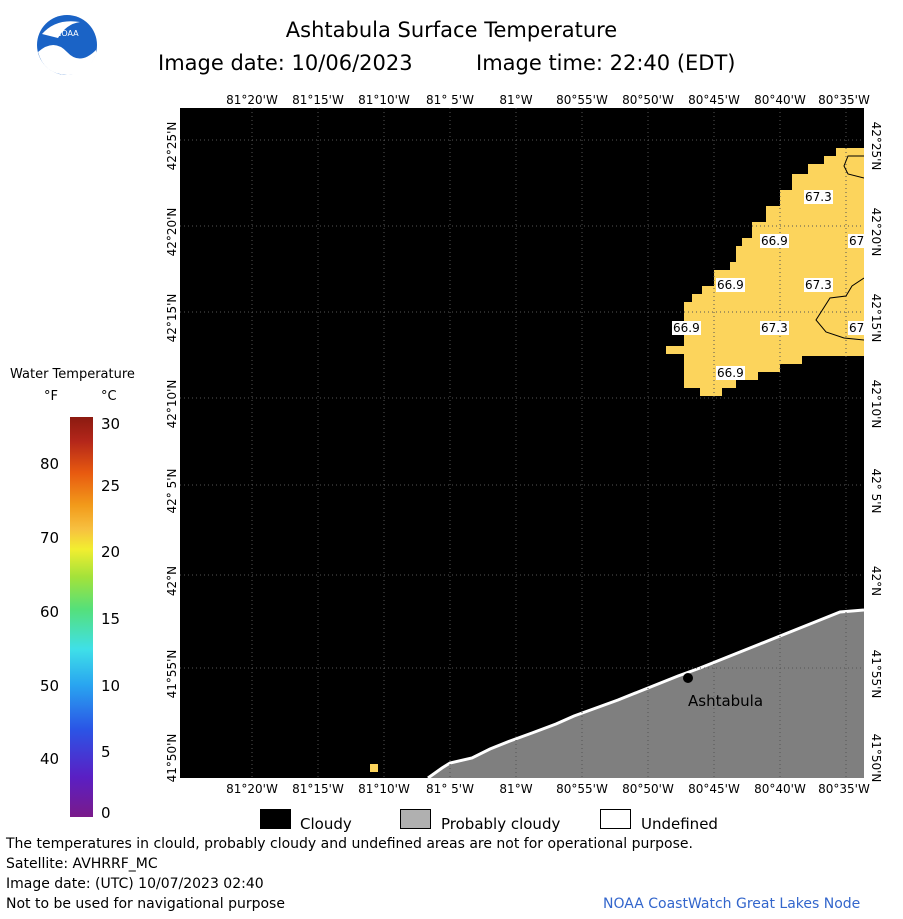  I want to click on c-tick: 15, so click(111, 619).